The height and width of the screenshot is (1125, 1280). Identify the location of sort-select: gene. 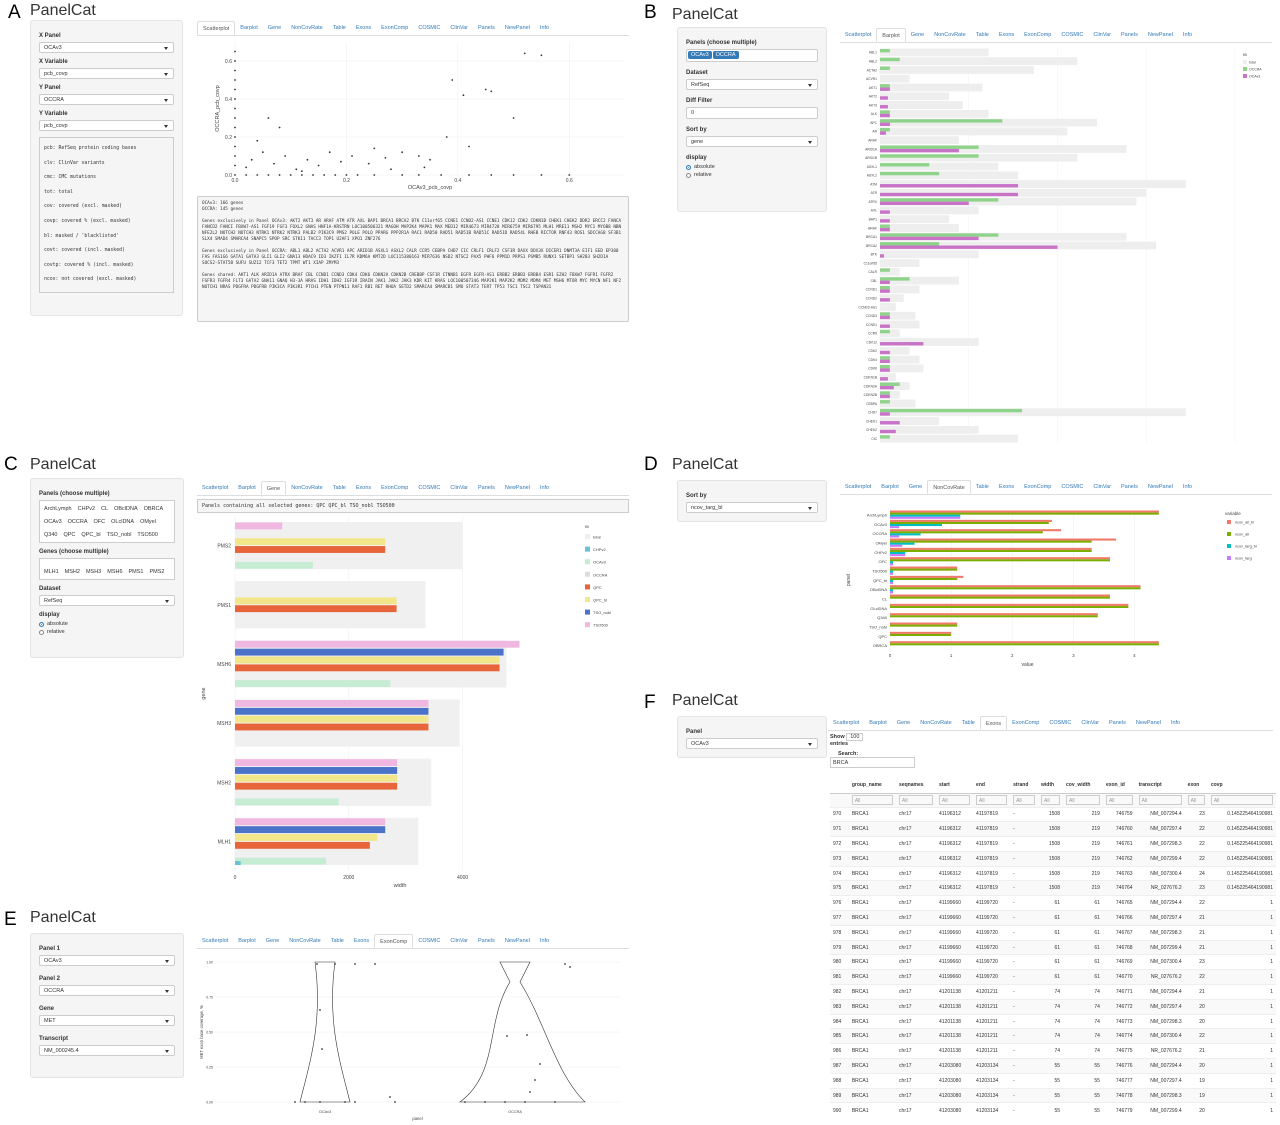
(752, 141).